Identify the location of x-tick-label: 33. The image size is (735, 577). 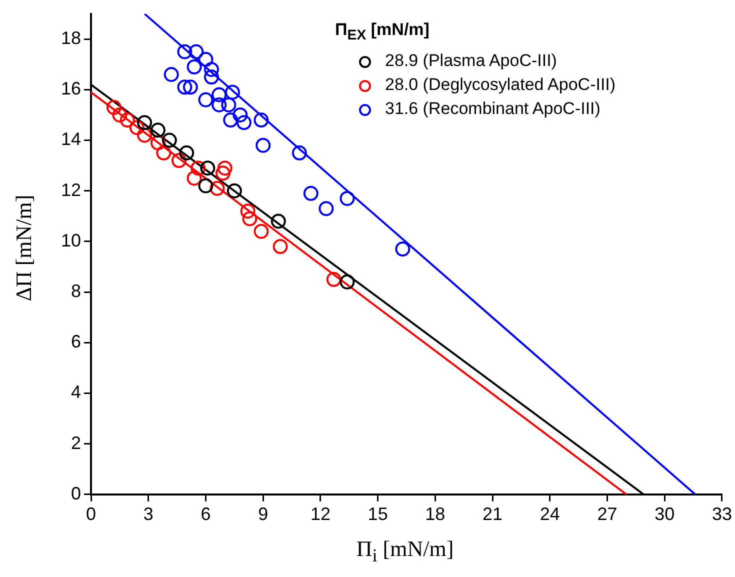
(722, 514).